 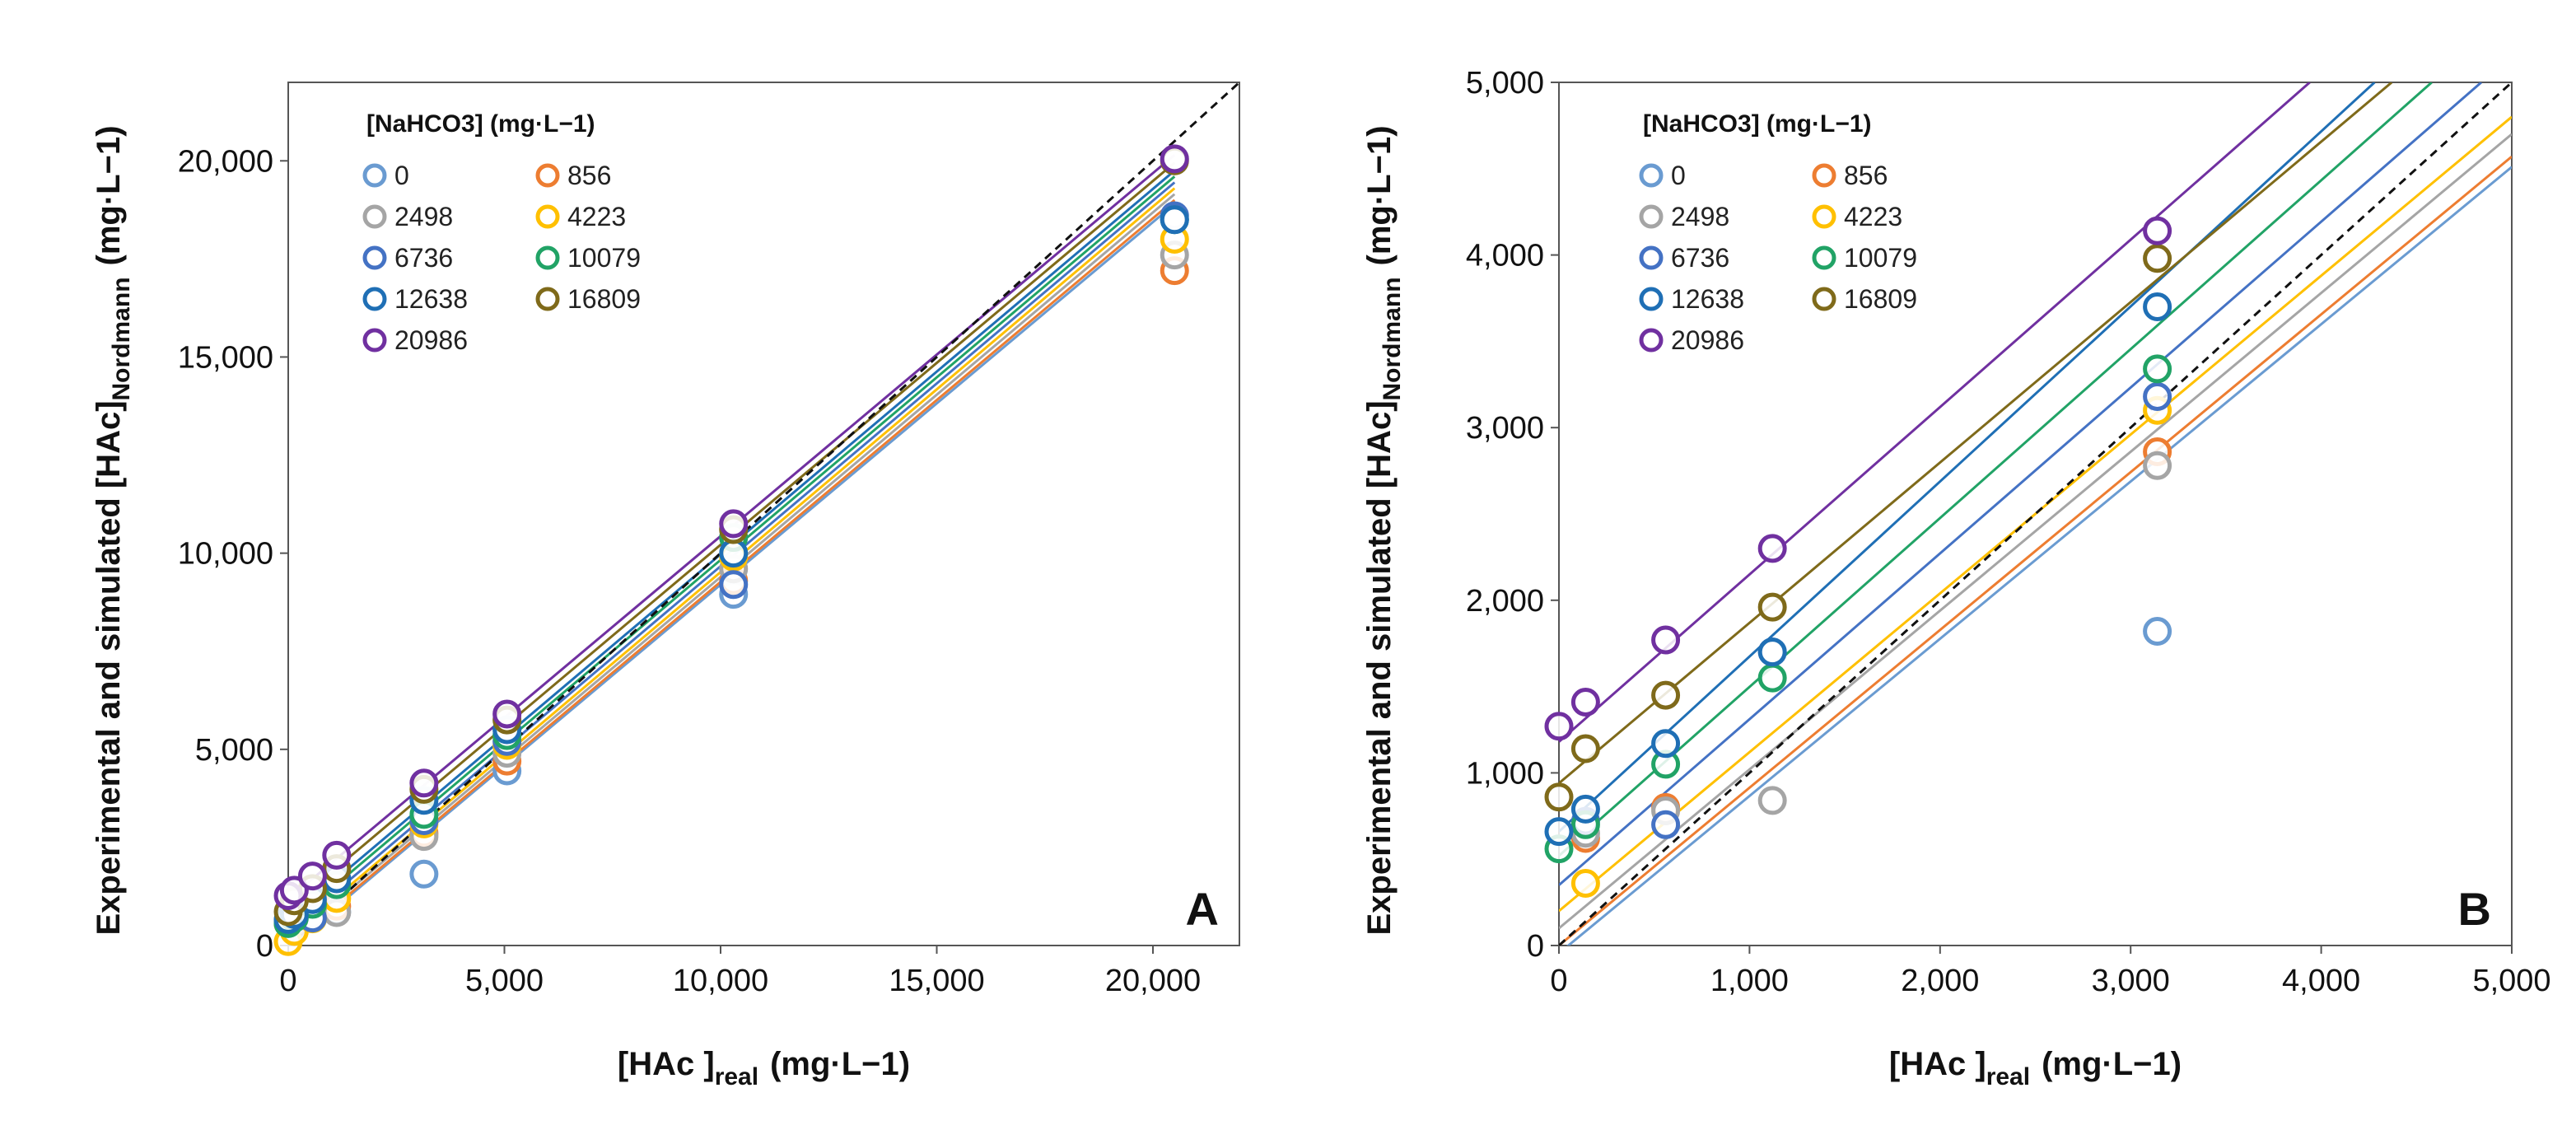 What do you see at coordinates (1153, 981) in the screenshot?
I see `x-tick-label: 20,000` at bounding box center [1153, 981].